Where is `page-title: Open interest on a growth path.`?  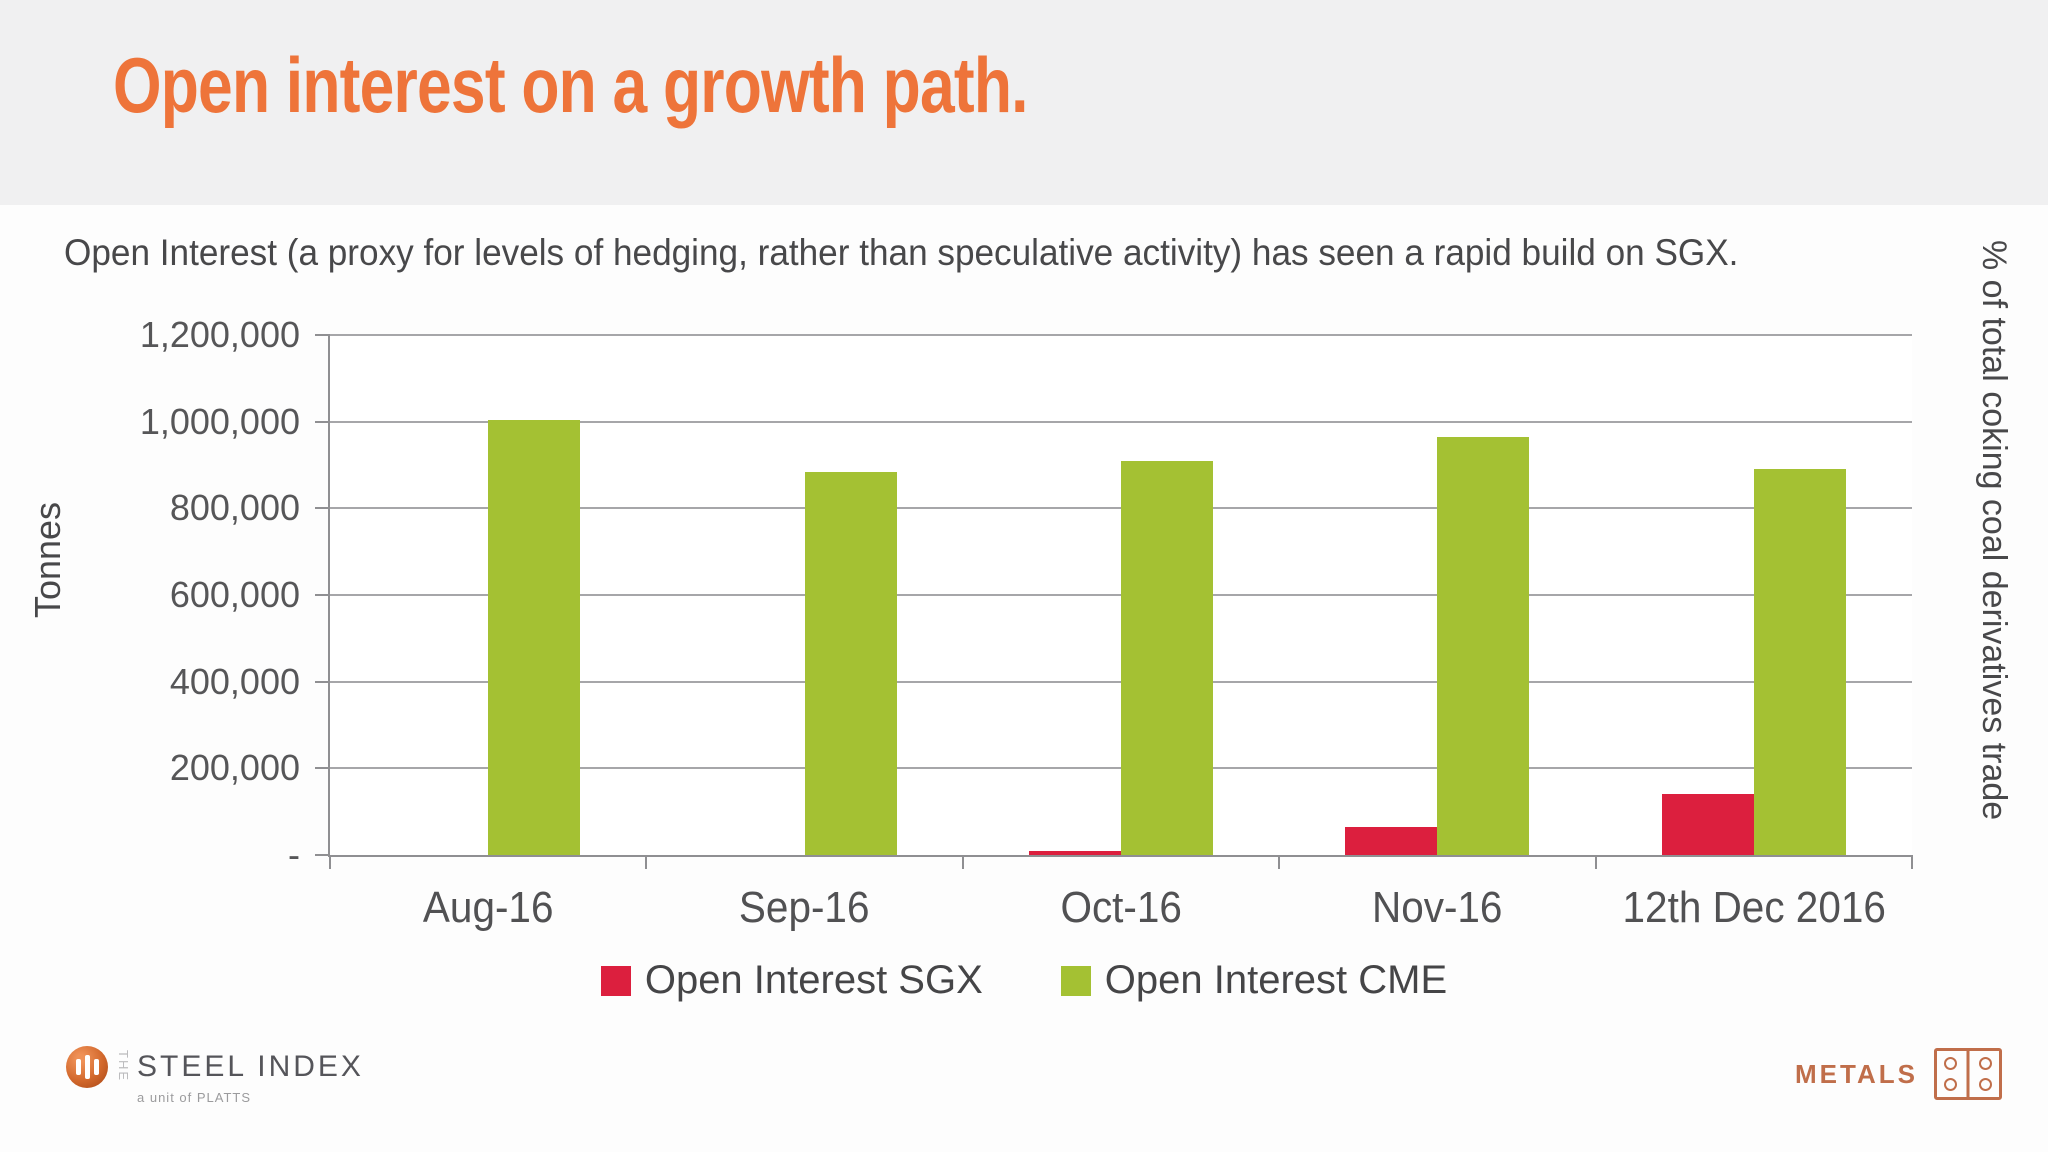 page-title: Open interest on a growth path. is located at coordinates (571, 85).